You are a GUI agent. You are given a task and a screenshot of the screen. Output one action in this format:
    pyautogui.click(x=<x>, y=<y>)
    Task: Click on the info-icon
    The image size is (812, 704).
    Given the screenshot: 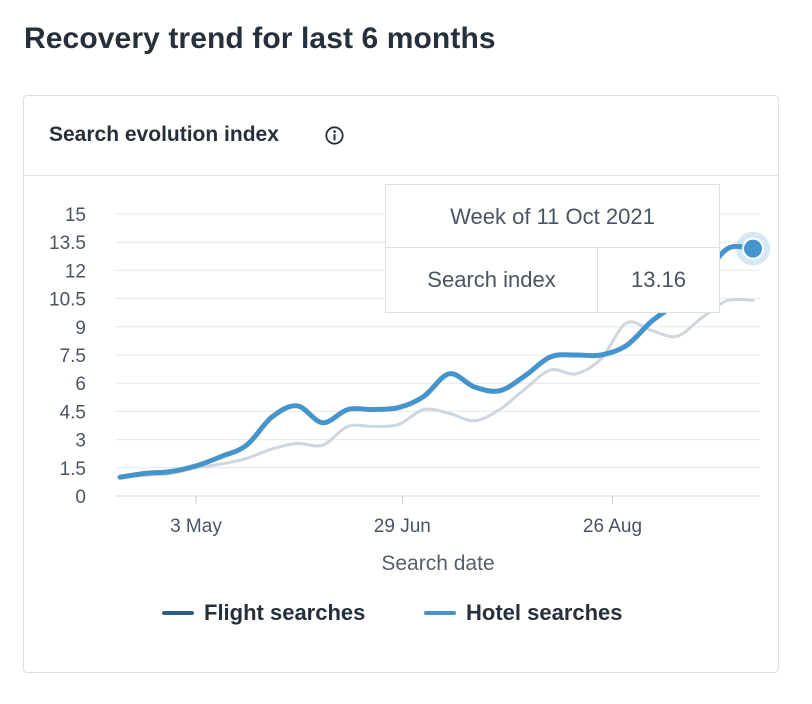 What is the action you would take?
    pyautogui.click(x=334, y=135)
    